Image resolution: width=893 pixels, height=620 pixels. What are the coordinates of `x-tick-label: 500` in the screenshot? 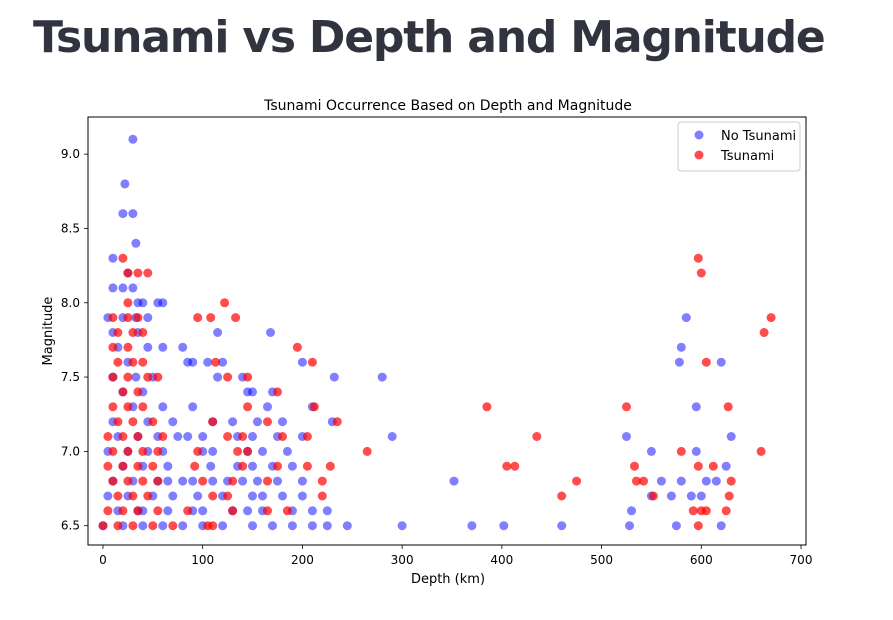 It's located at (601, 560).